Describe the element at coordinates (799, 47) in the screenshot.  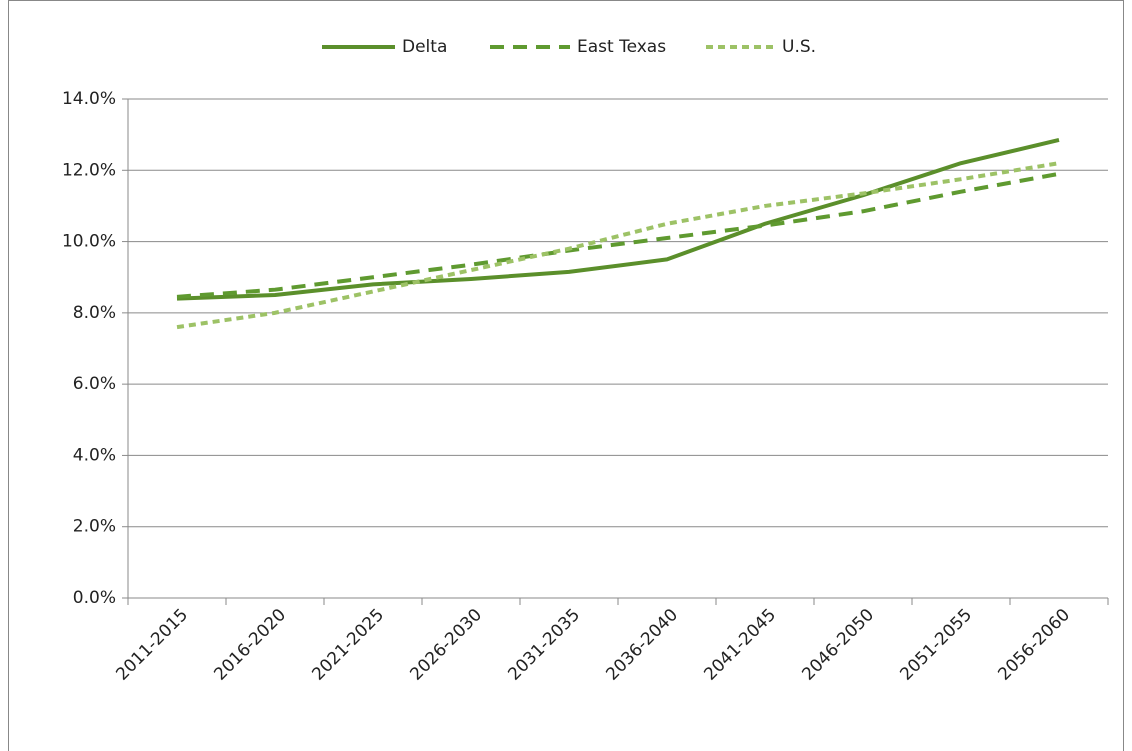
I see `legend-label: U.S.` at that location.